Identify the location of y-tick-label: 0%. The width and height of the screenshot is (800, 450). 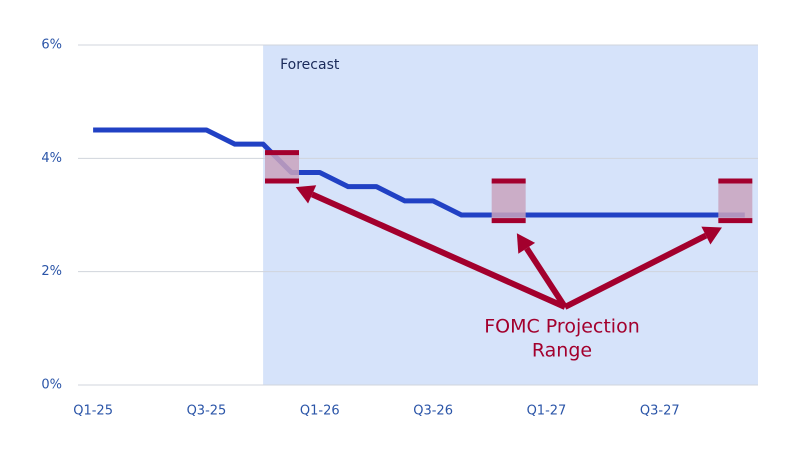
(51, 385).